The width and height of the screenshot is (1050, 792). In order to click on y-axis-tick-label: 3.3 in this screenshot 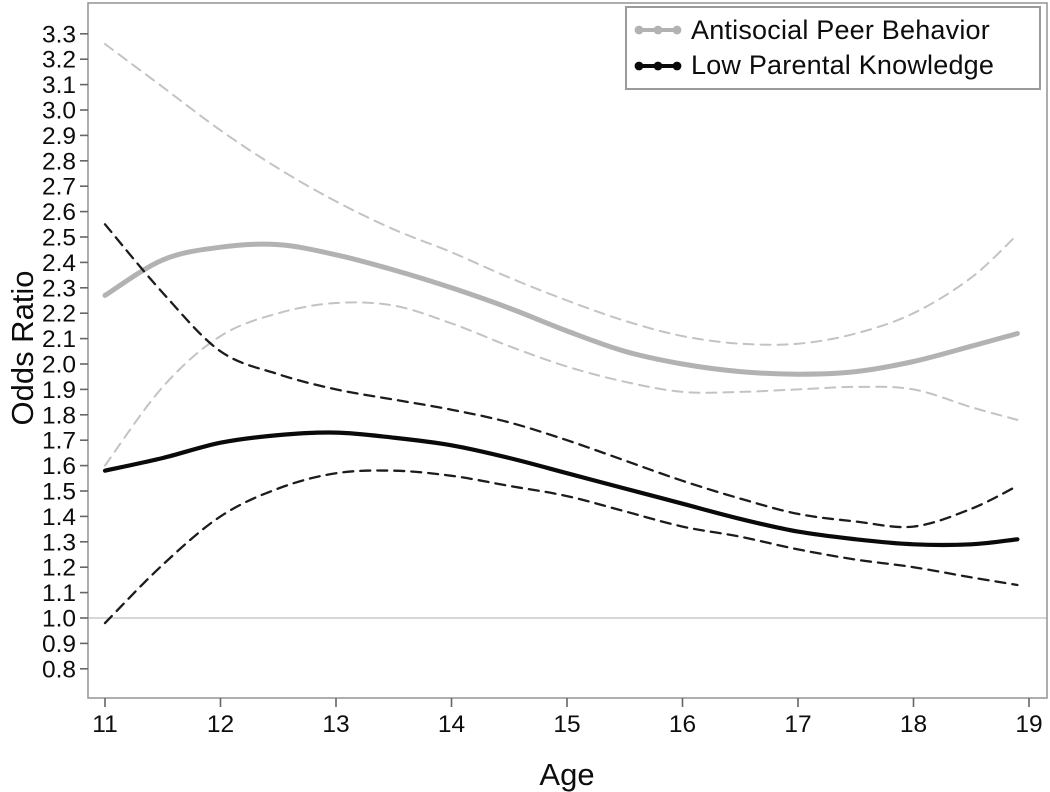, I will do `click(59, 34)`.